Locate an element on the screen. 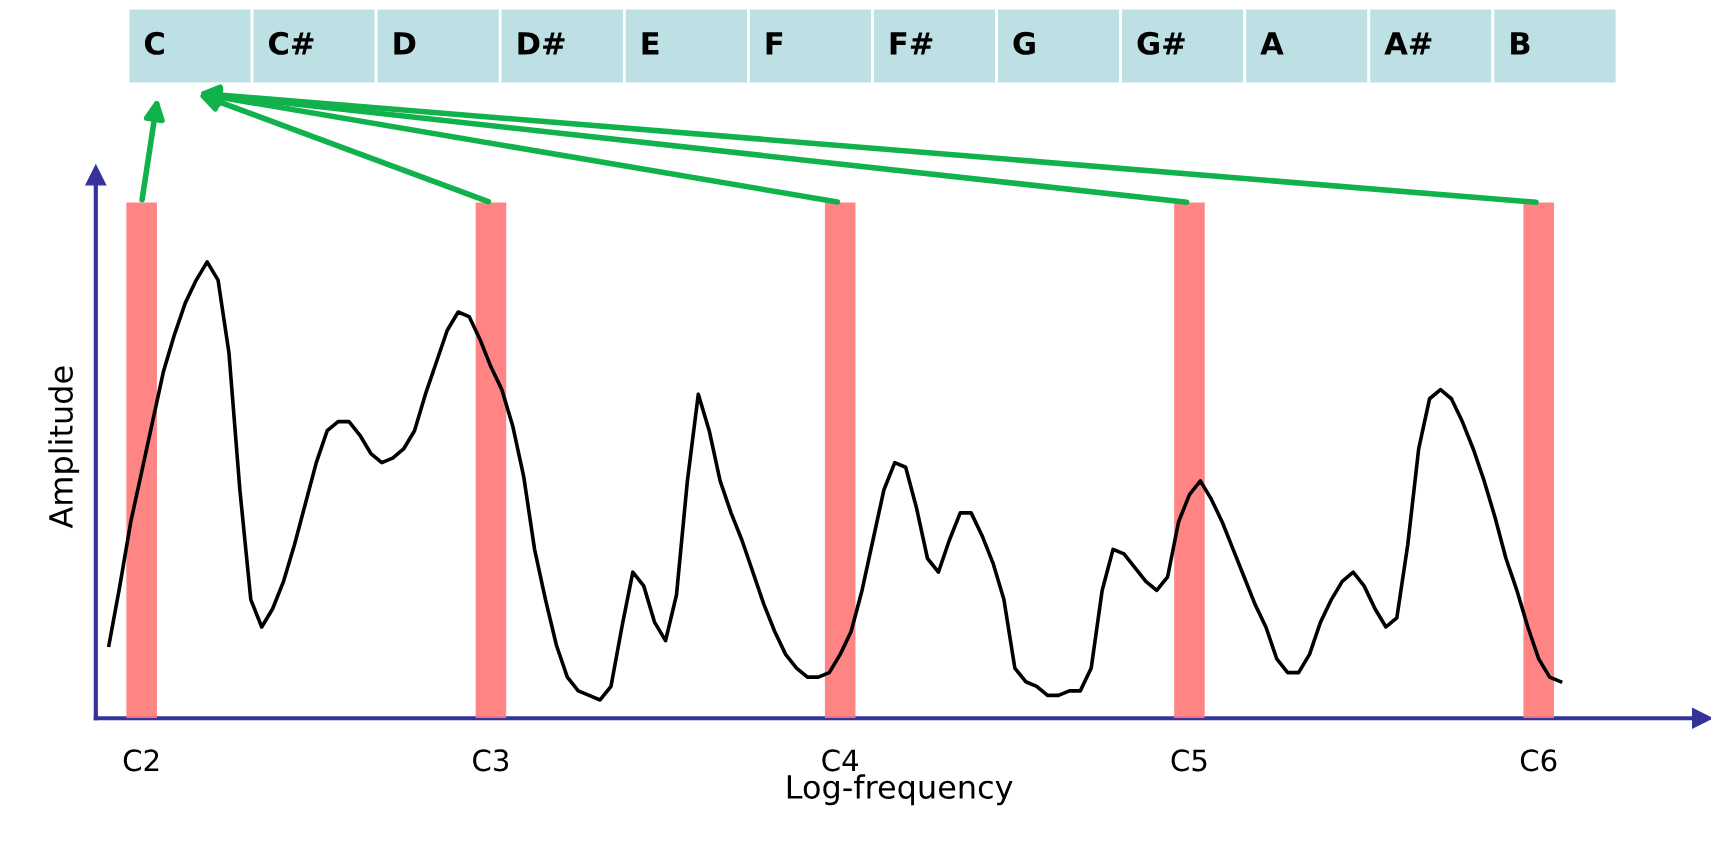  x-tick-label: C2 is located at coordinates (141, 760).